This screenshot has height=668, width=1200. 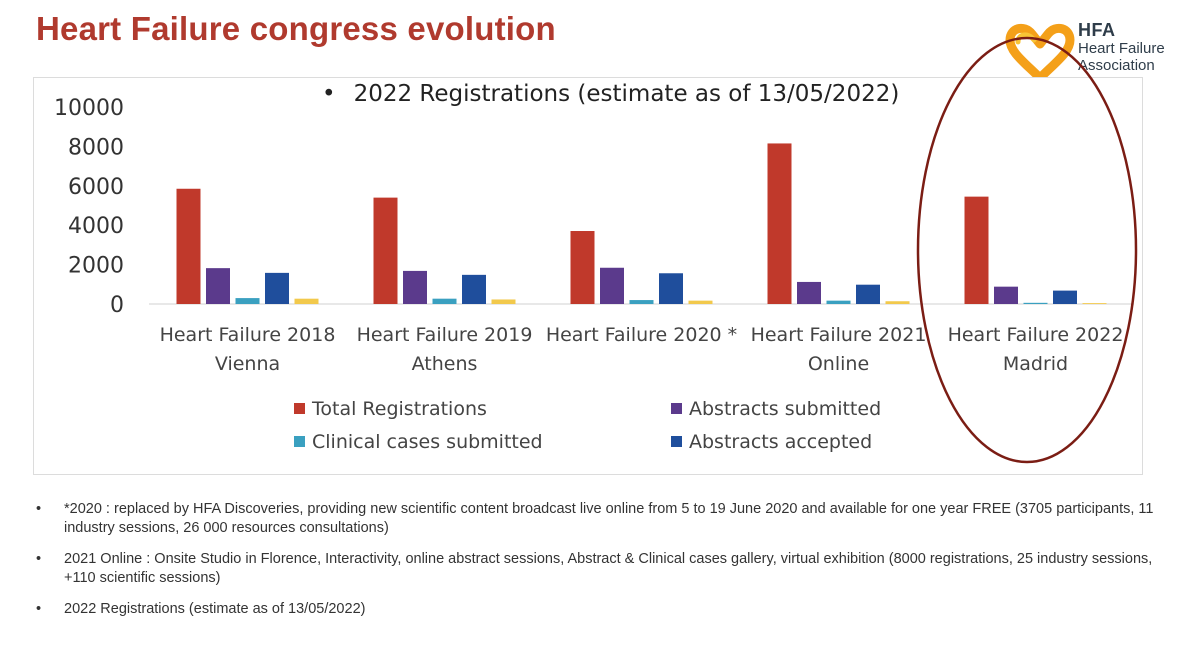 I want to click on y-tick-label: 8000, so click(x=96, y=147).